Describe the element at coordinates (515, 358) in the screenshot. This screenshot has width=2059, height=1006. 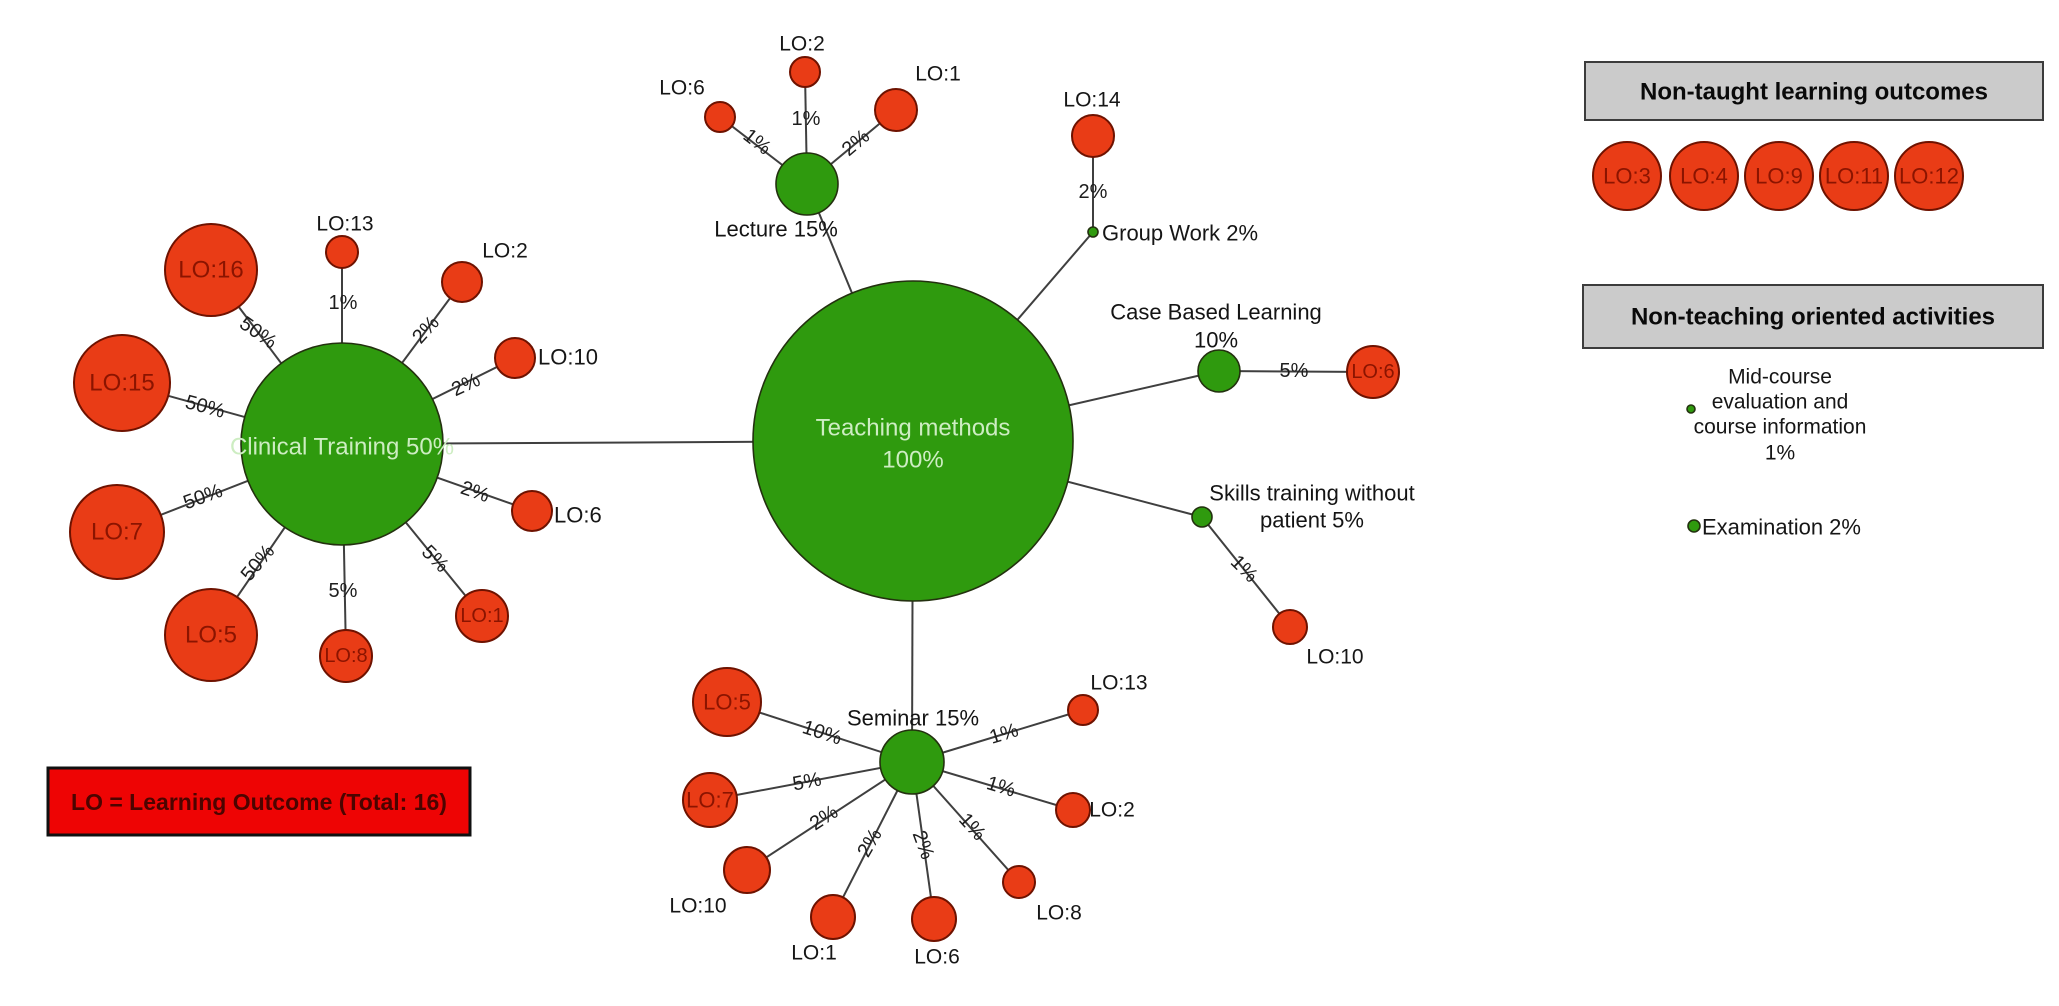
I see `node-clinical-lo10` at that location.